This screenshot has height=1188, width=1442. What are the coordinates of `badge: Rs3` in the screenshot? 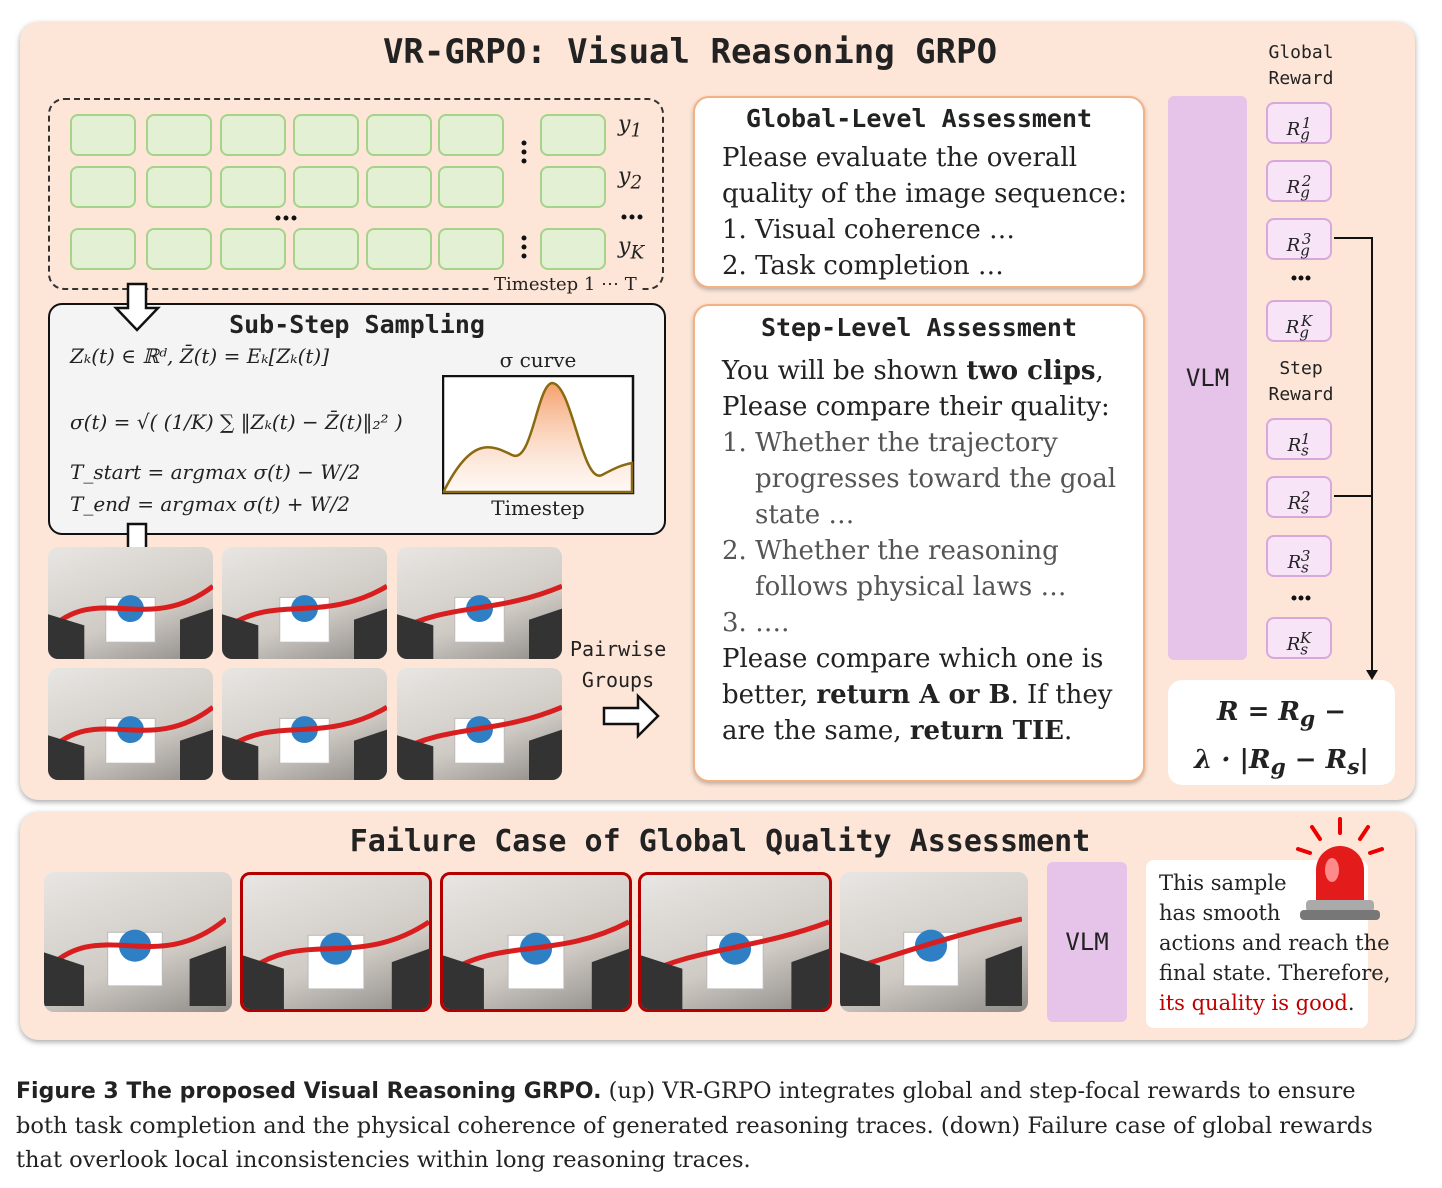 It's located at (1299, 556).